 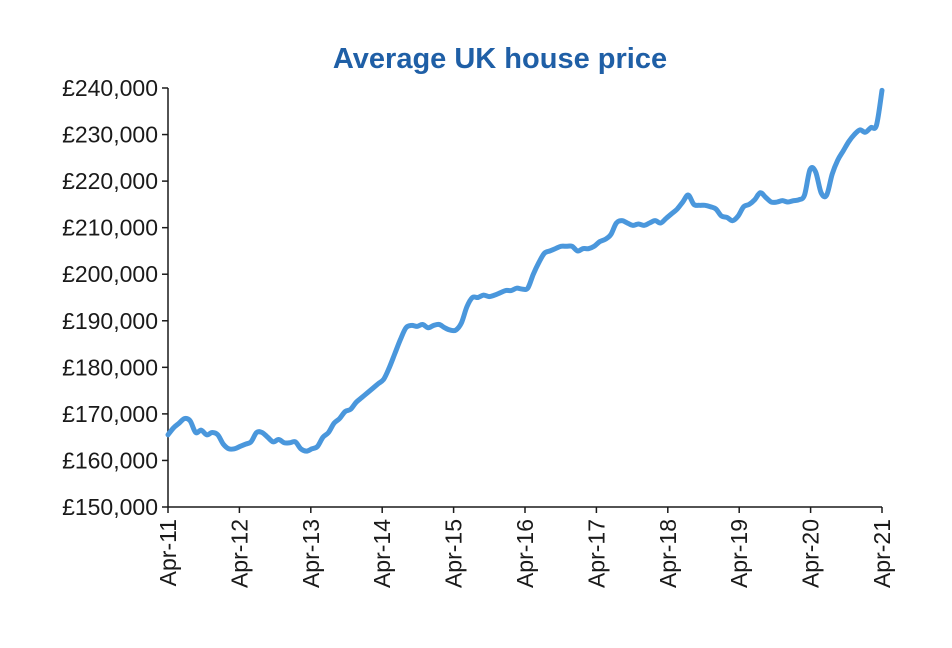 I want to click on y-tick-label: £210,000, so click(x=110, y=228).